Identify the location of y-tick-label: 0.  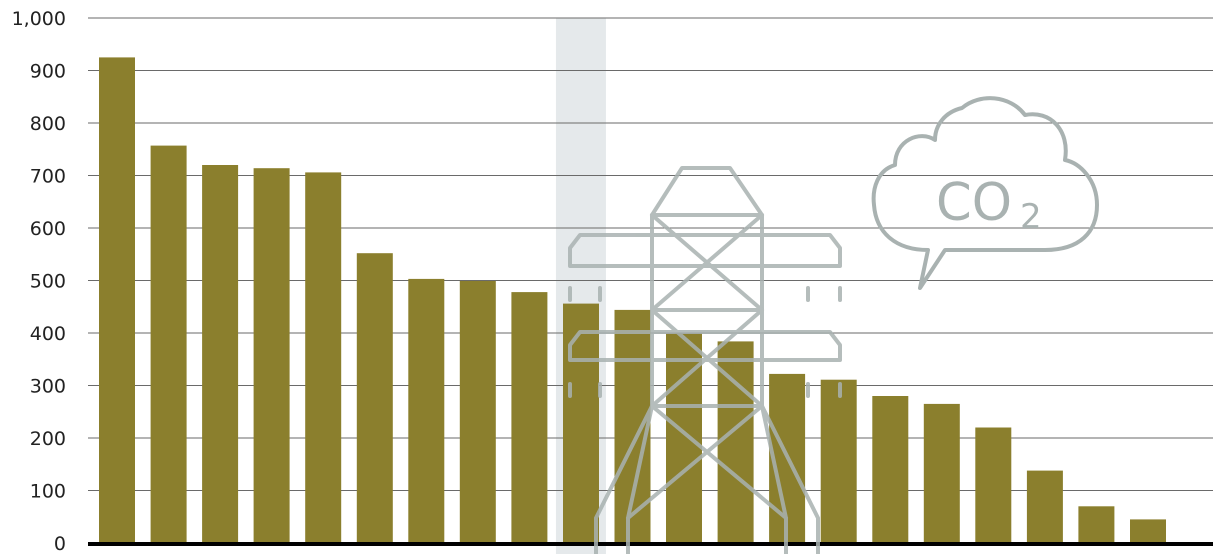
(60, 543).